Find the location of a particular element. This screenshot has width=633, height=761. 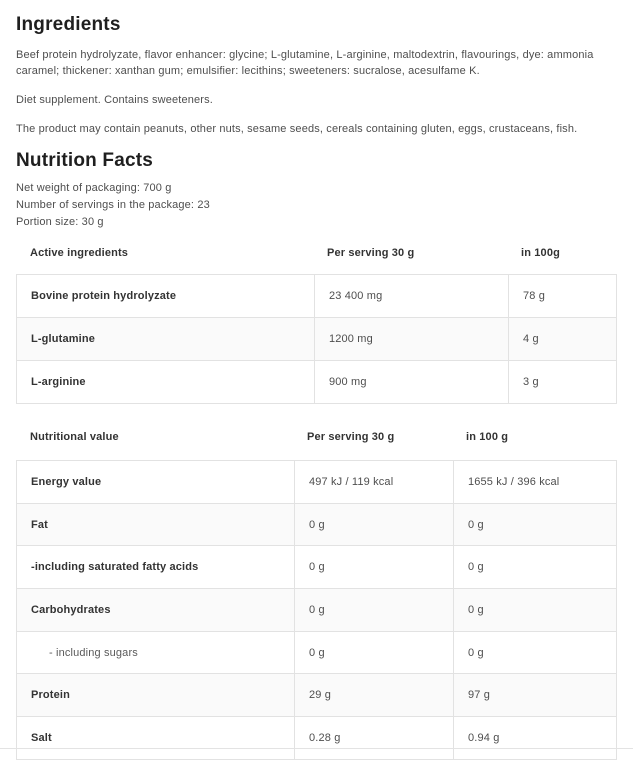

table-header-cell: Active ingredients is located at coordinates (79, 253).